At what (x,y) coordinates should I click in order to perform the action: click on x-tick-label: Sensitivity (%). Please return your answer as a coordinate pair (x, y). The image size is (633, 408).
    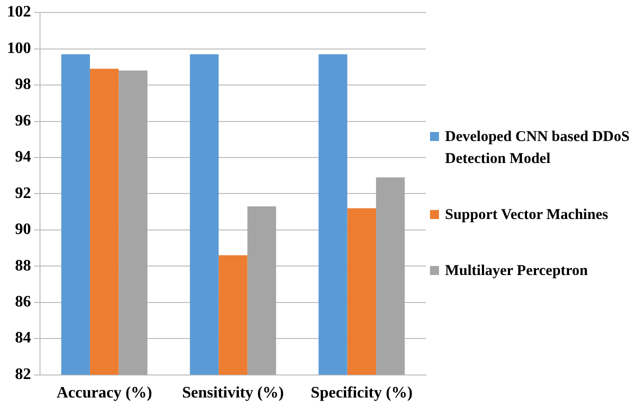
    Looking at the image, I should click on (233, 393).